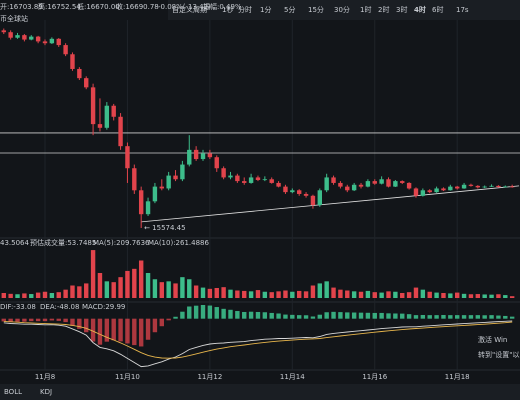 The image size is (520, 400). Describe the element at coordinates (227, 9) in the screenshot. I see `period-button: 1秒` at that location.